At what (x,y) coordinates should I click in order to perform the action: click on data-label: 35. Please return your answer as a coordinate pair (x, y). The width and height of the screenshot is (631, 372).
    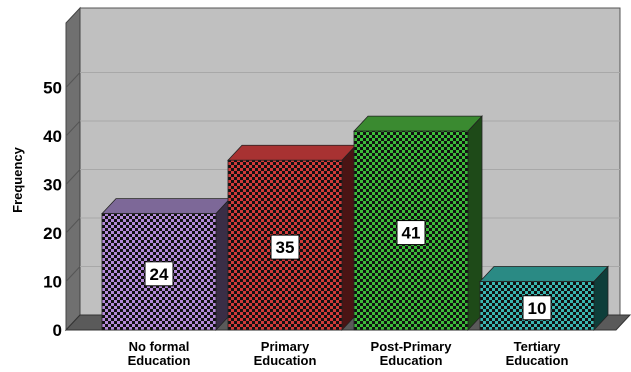
    Looking at the image, I should click on (285, 247).